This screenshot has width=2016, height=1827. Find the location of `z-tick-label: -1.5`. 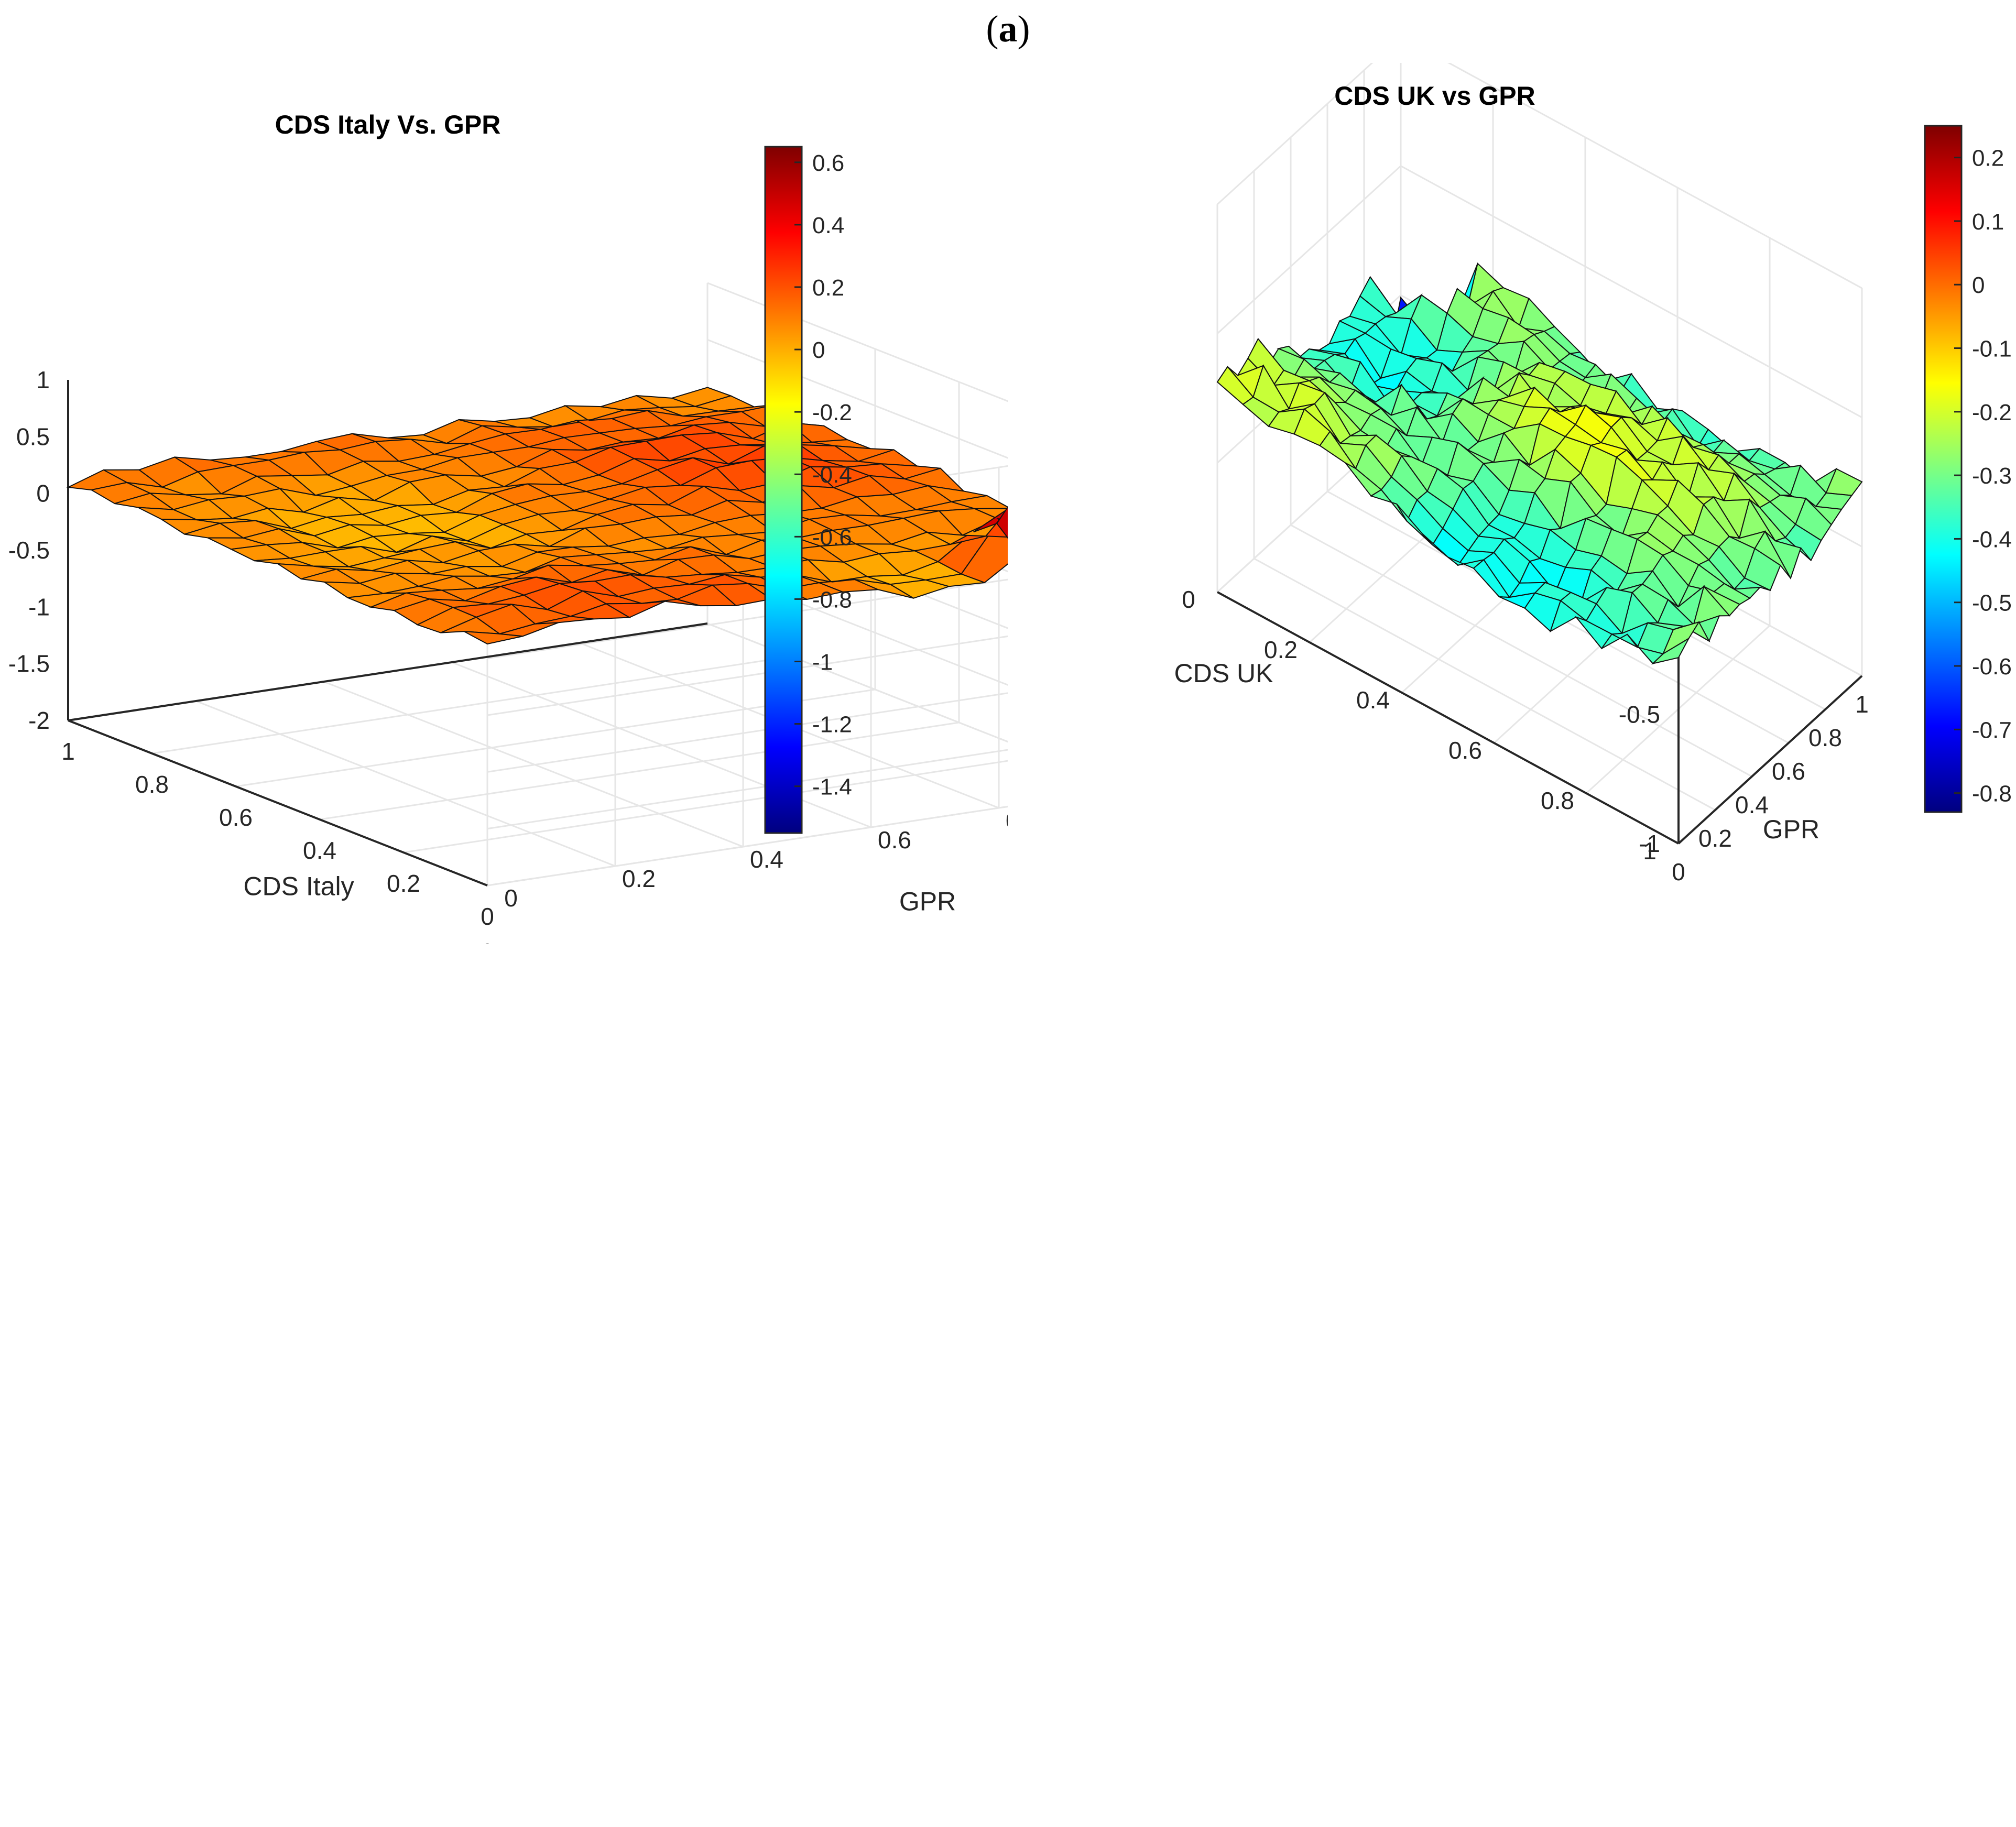

z-tick-label: -1.5 is located at coordinates (29, 664).